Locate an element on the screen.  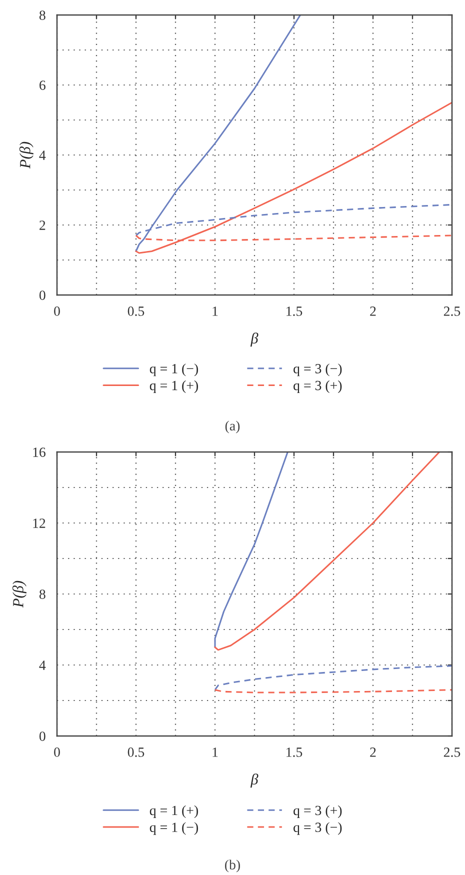
y-tick-label: 2 is located at coordinates (43, 225).